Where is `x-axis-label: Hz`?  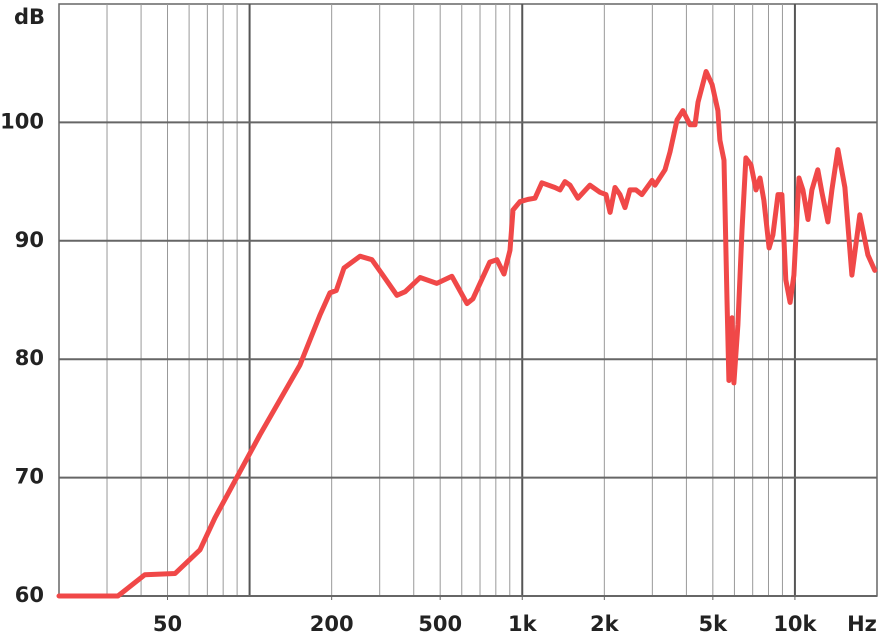 x-axis-label: Hz is located at coordinates (862, 624).